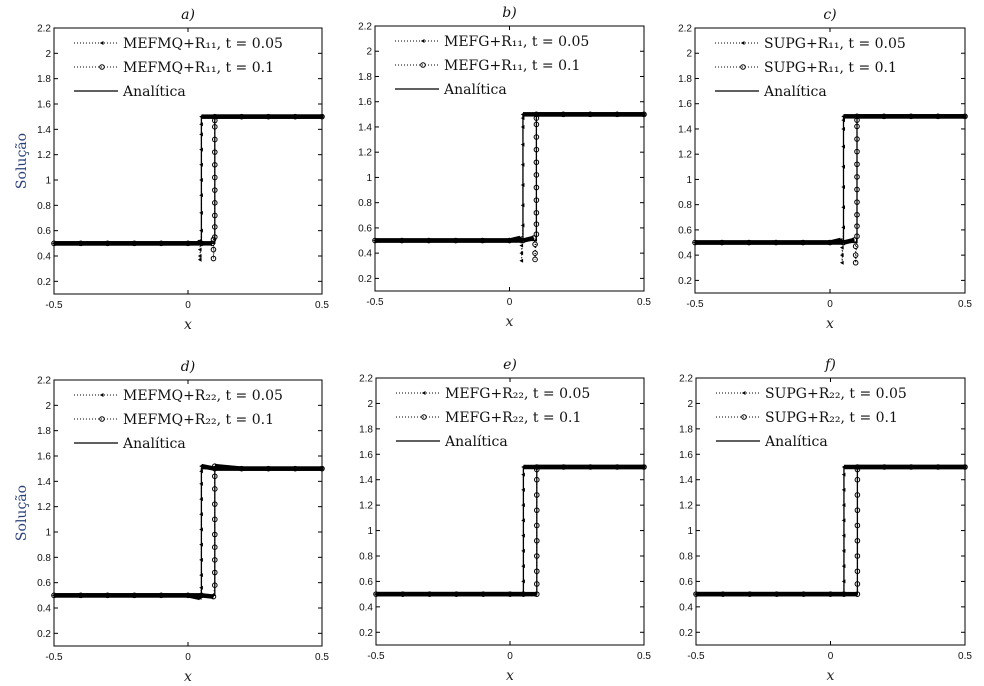 Image resolution: width=984 pixels, height=686 pixels. What do you see at coordinates (22, 161) in the screenshot?
I see `y-axis-label: Solução` at bounding box center [22, 161].